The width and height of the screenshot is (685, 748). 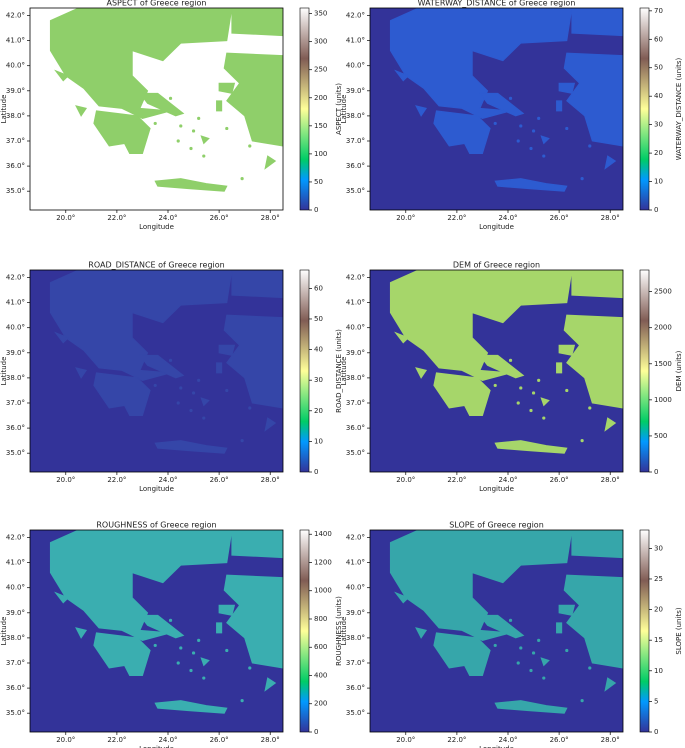 I want to click on colorbar-tick-label: 5, so click(x=656, y=701).